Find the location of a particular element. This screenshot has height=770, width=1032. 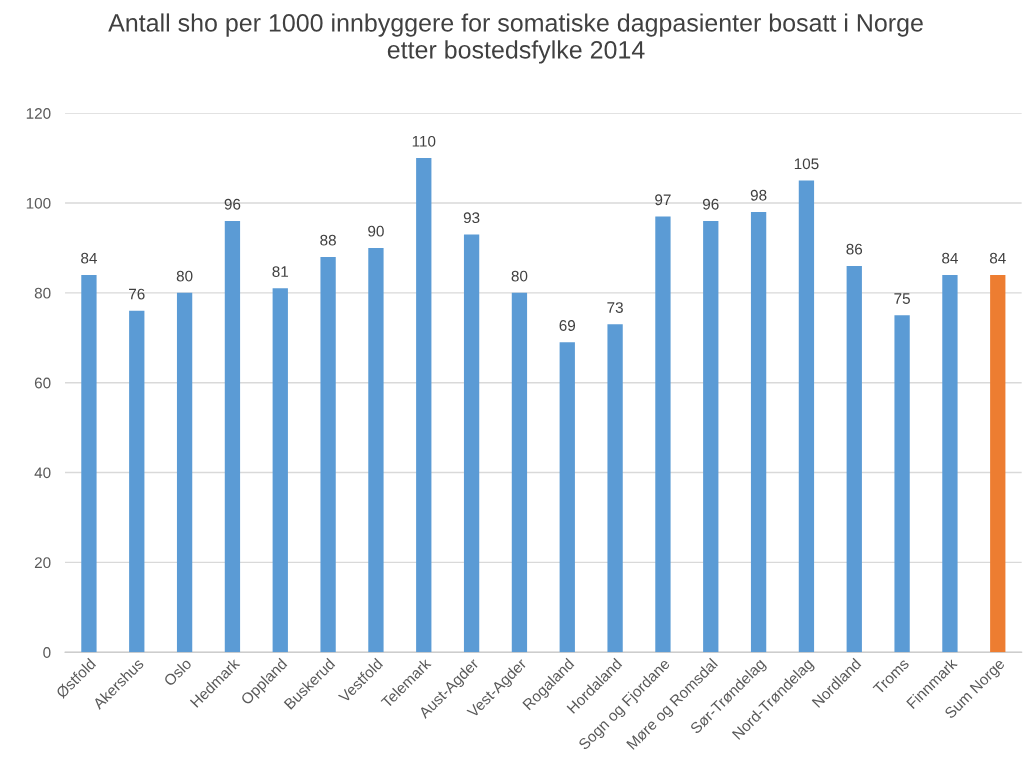

y-tick-label: 20 is located at coordinates (42, 563).